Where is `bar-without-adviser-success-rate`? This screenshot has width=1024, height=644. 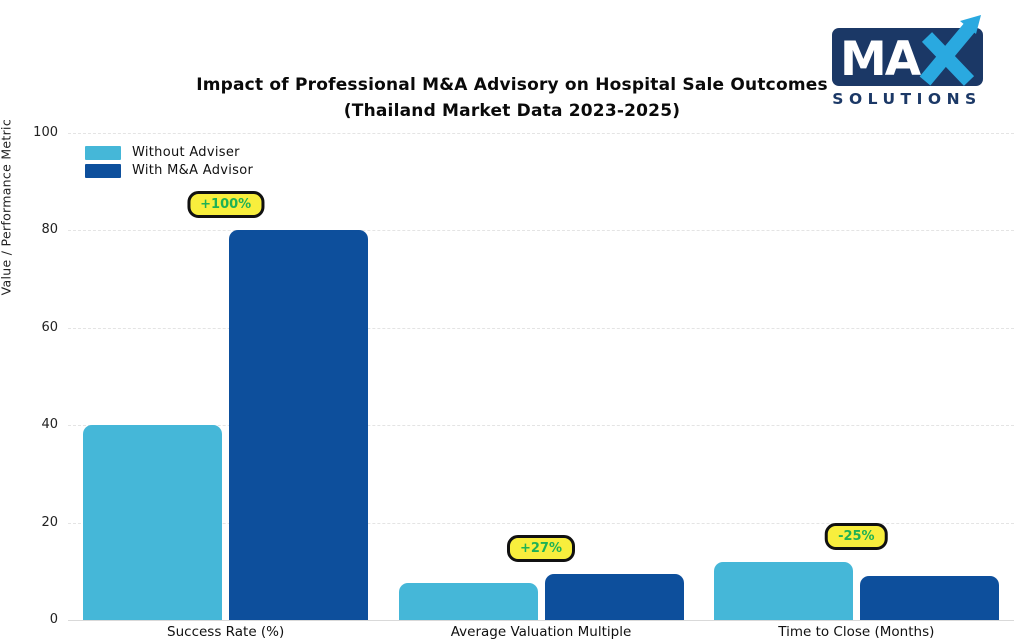 bar-without-adviser-success-rate is located at coordinates (153, 522).